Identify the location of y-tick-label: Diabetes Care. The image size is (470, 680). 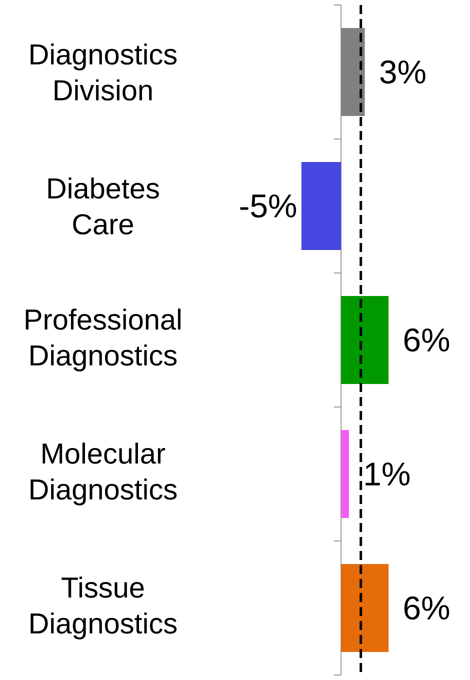
(103, 206).